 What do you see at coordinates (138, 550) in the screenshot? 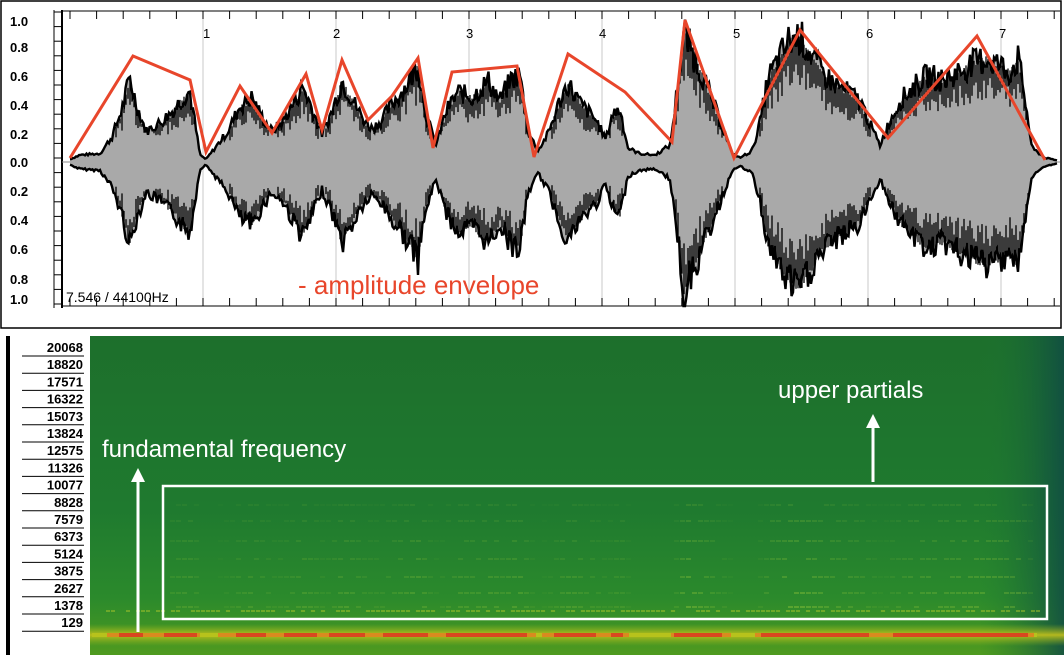
I see `fundamental-arrow` at bounding box center [138, 550].